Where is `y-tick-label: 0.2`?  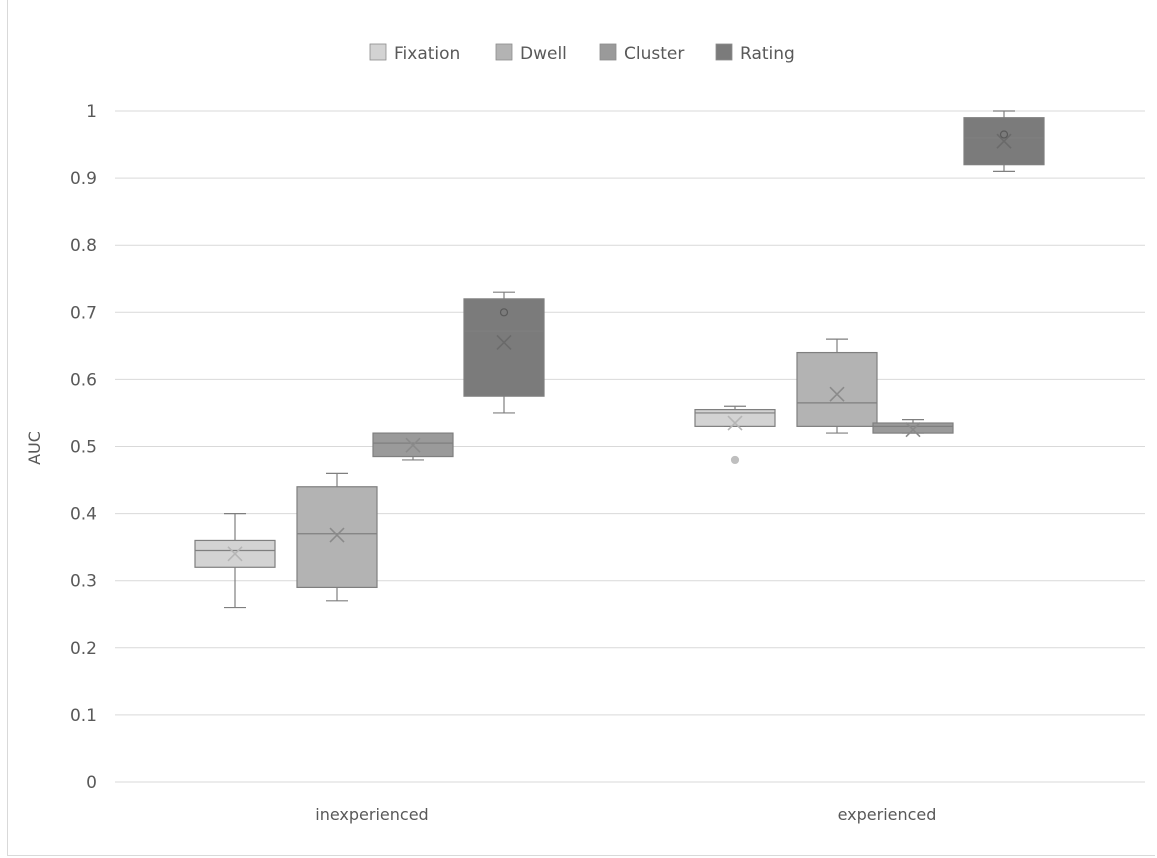
y-tick-label: 0.2 is located at coordinates (83, 649).